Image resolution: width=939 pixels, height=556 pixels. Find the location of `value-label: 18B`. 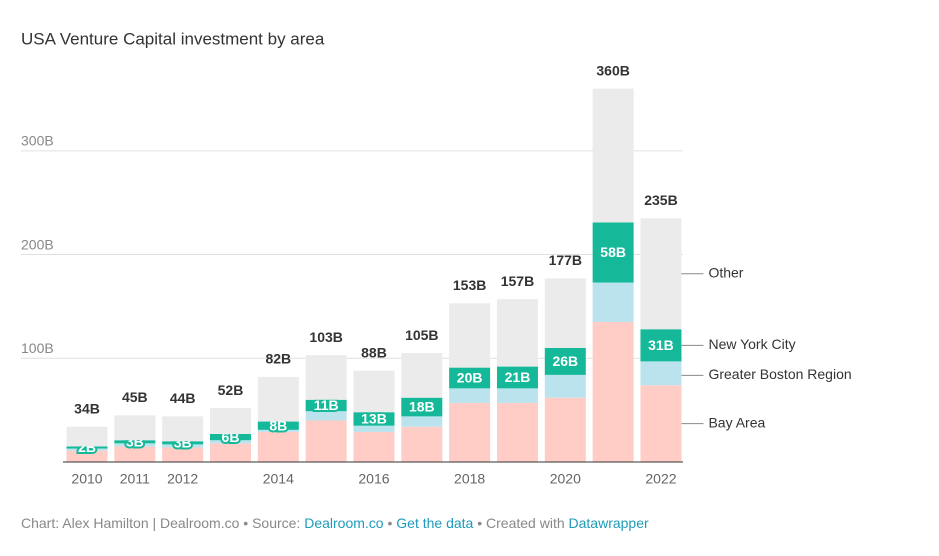

value-label: 18B is located at coordinates (422, 407).